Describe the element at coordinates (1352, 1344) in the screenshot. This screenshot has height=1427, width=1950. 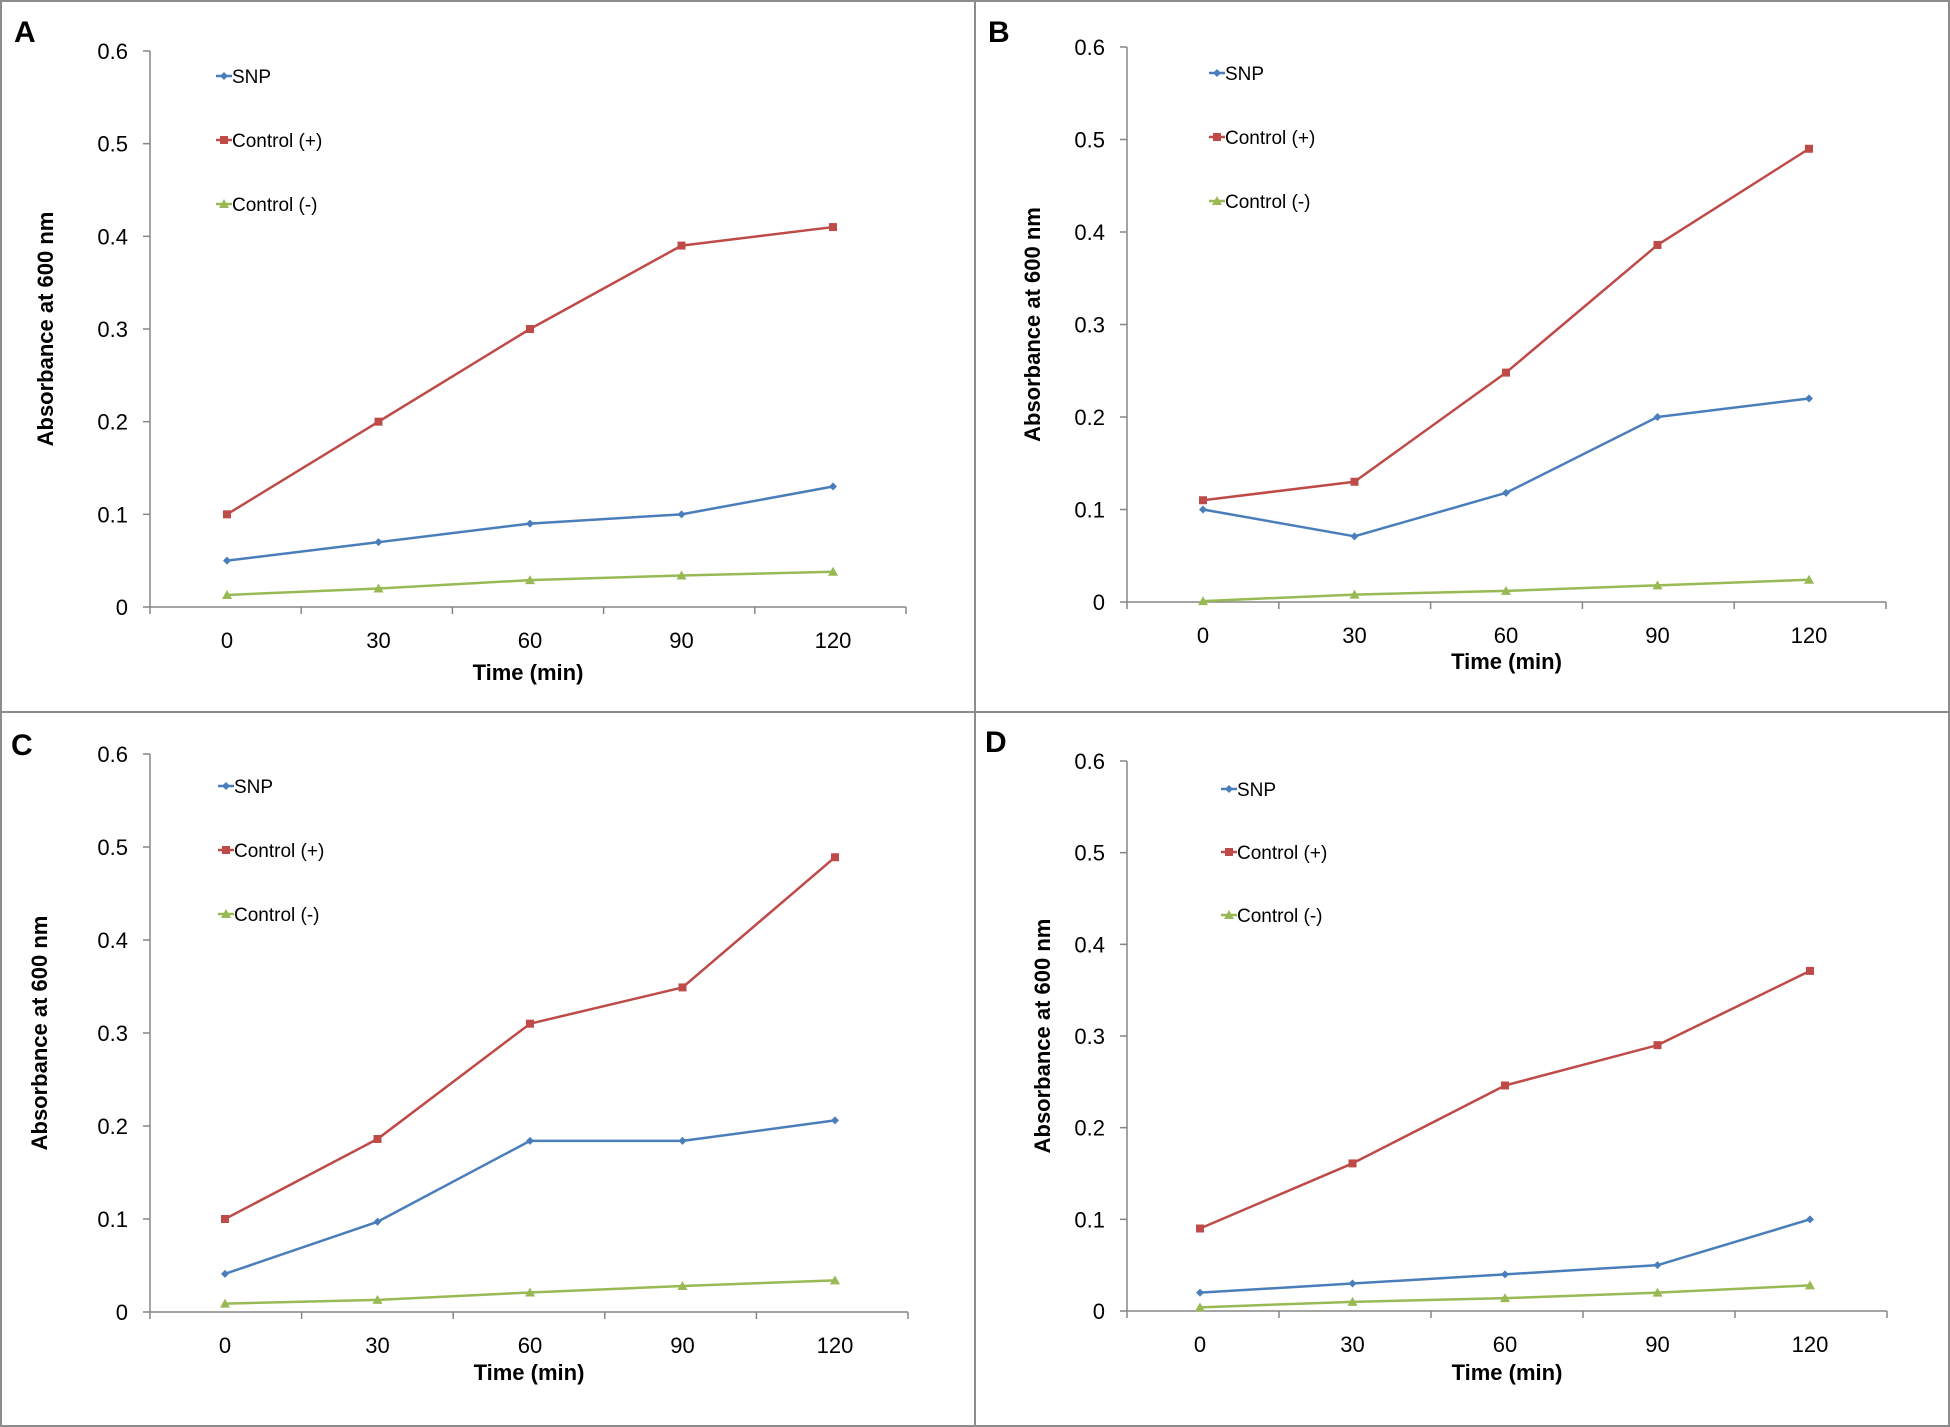
I see `panel-d-x-tick-label: 30` at that location.